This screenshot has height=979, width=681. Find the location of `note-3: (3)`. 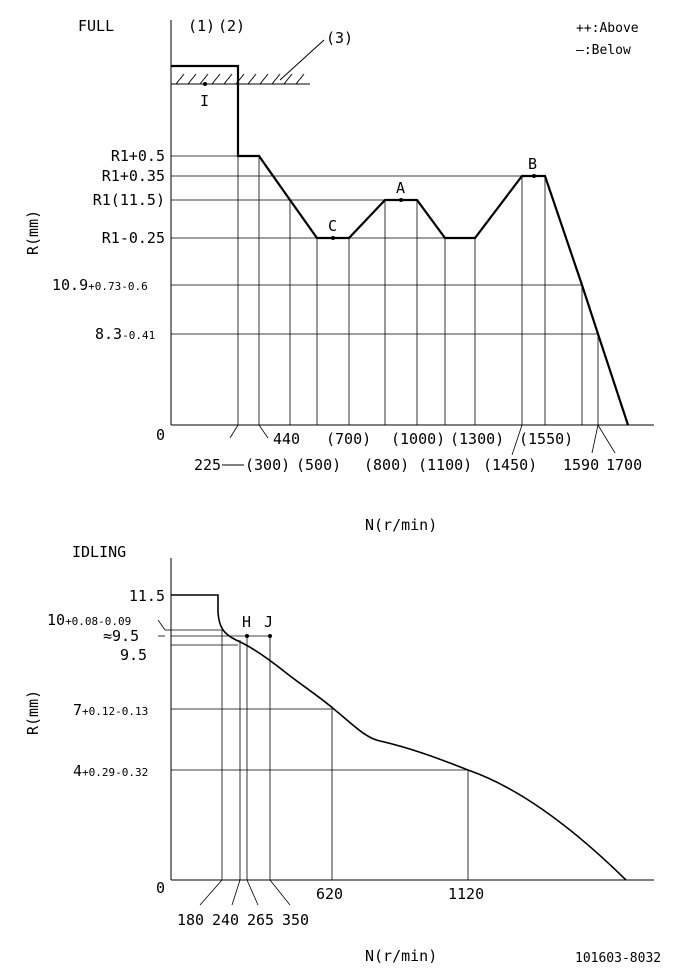

note-3: (3) is located at coordinates (339, 38).